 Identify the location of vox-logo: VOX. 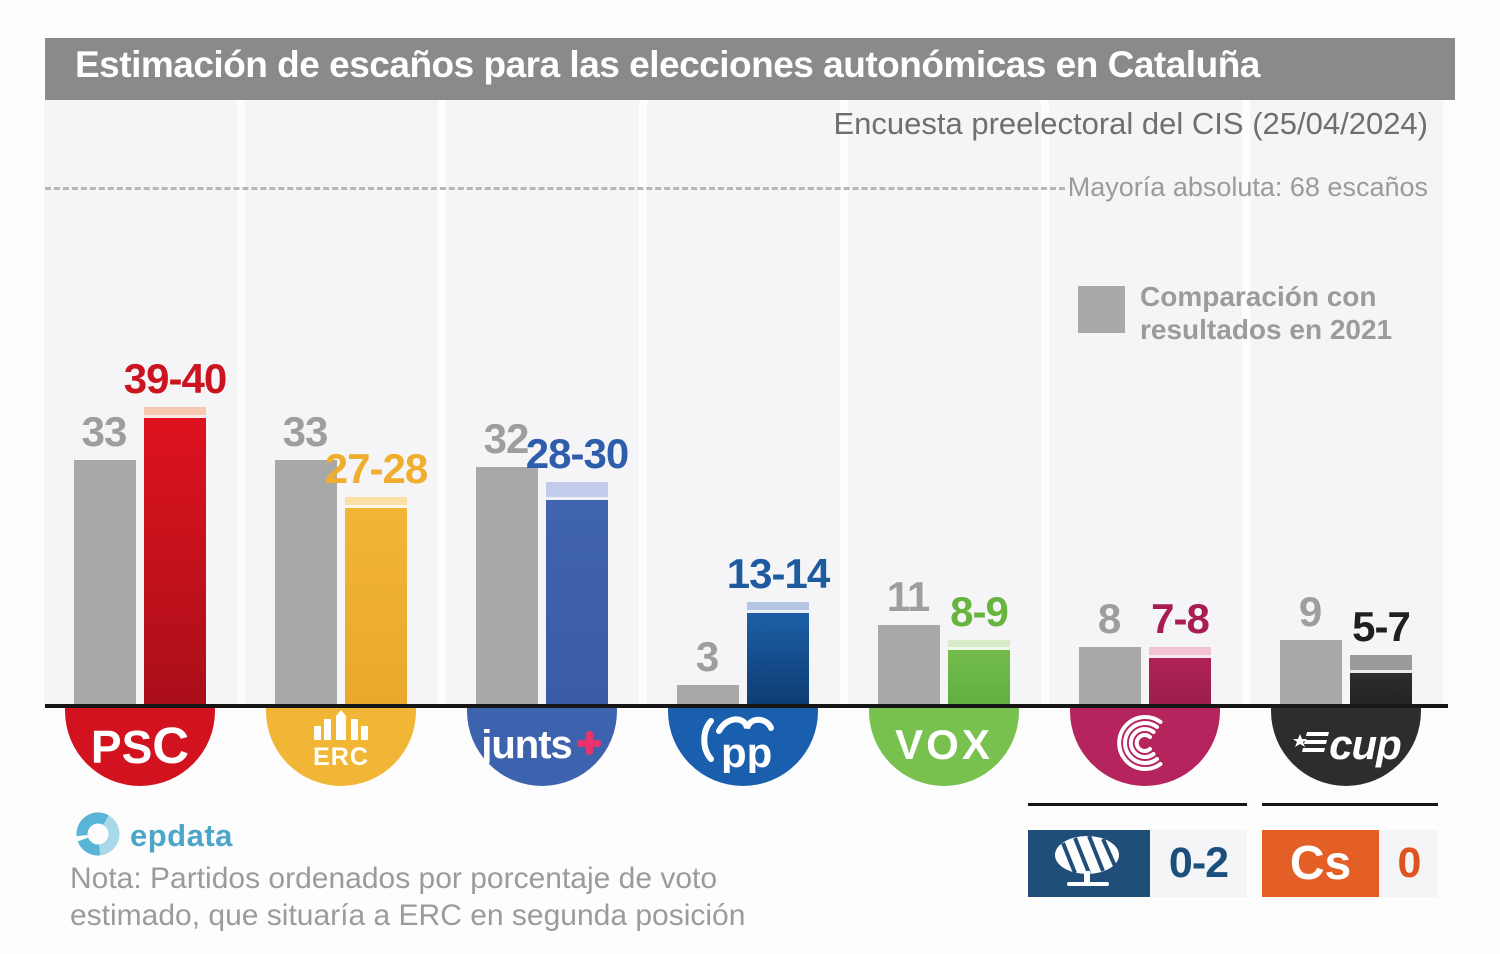
(944, 745).